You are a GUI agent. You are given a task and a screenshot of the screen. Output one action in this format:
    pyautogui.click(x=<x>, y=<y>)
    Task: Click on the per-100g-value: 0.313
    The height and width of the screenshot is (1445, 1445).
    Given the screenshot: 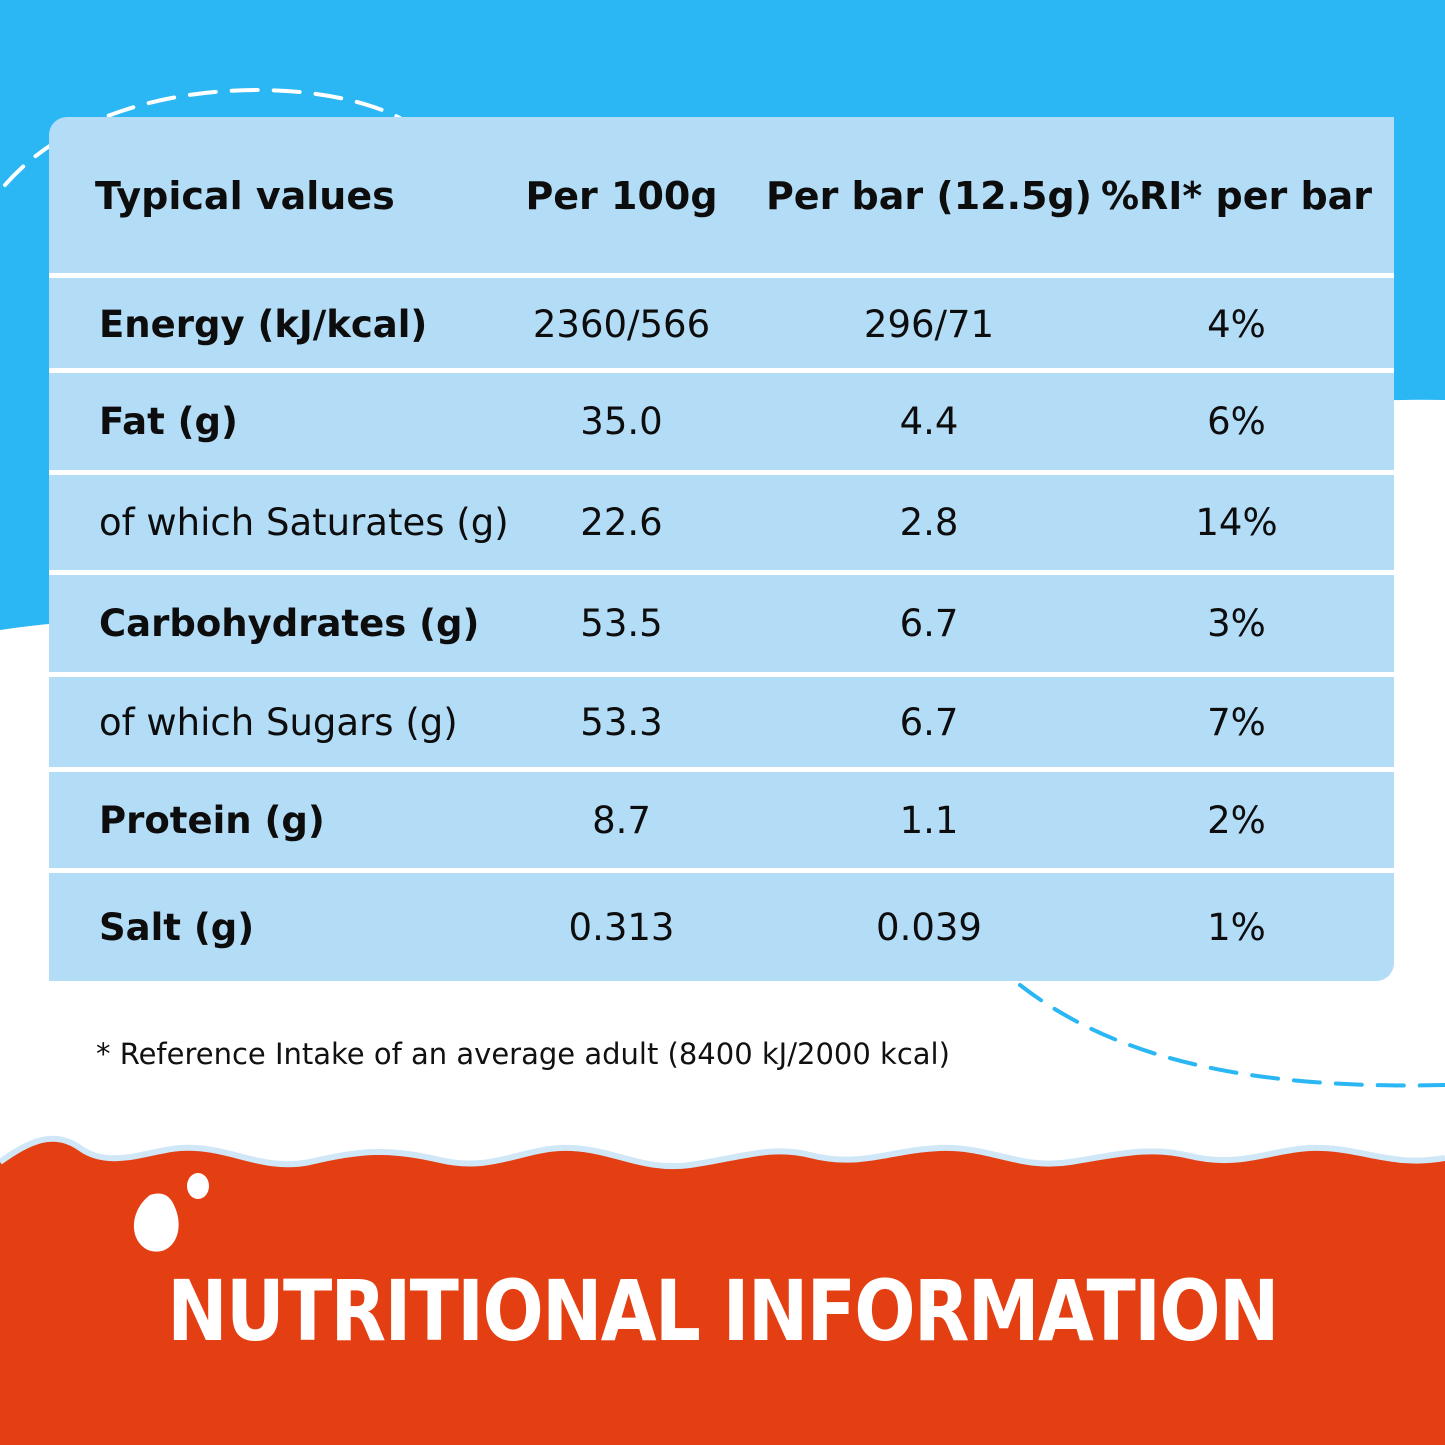 What is the action you would take?
    pyautogui.click(x=621, y=927)
    